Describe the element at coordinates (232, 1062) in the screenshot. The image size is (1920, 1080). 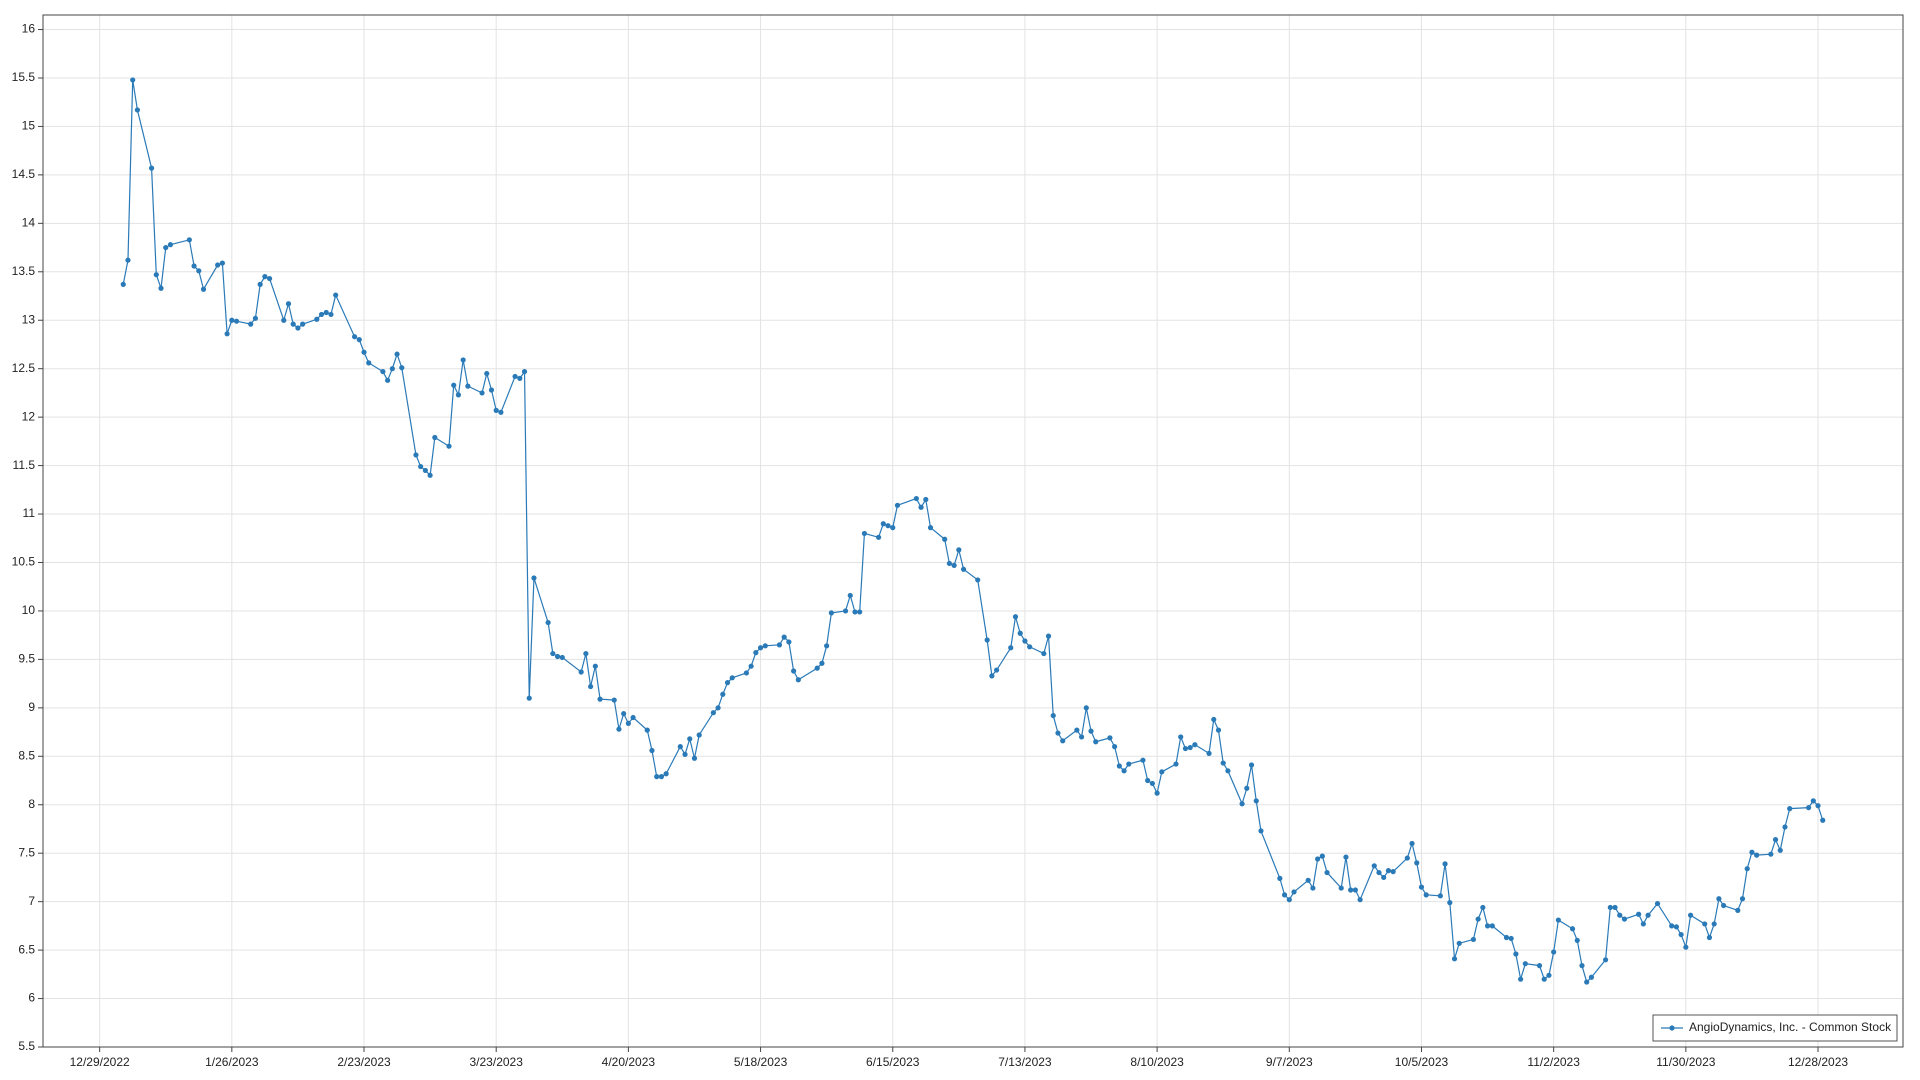
I see `x-tick-label: 1/26/2023` at that location.